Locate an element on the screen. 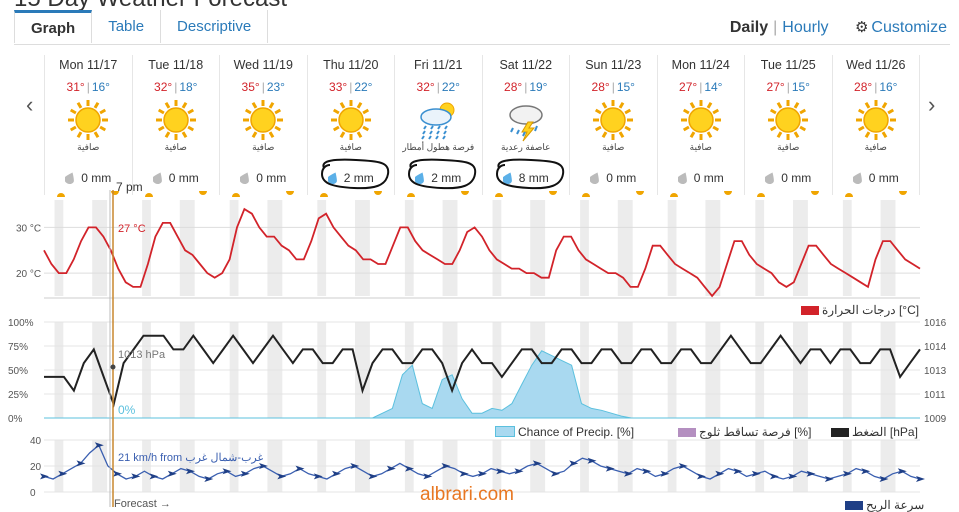 This screenshot has height=512, width=959. day-card: Mon 11/24 27° | 14° صافية 0 mm is located at coordinates (701, 126).